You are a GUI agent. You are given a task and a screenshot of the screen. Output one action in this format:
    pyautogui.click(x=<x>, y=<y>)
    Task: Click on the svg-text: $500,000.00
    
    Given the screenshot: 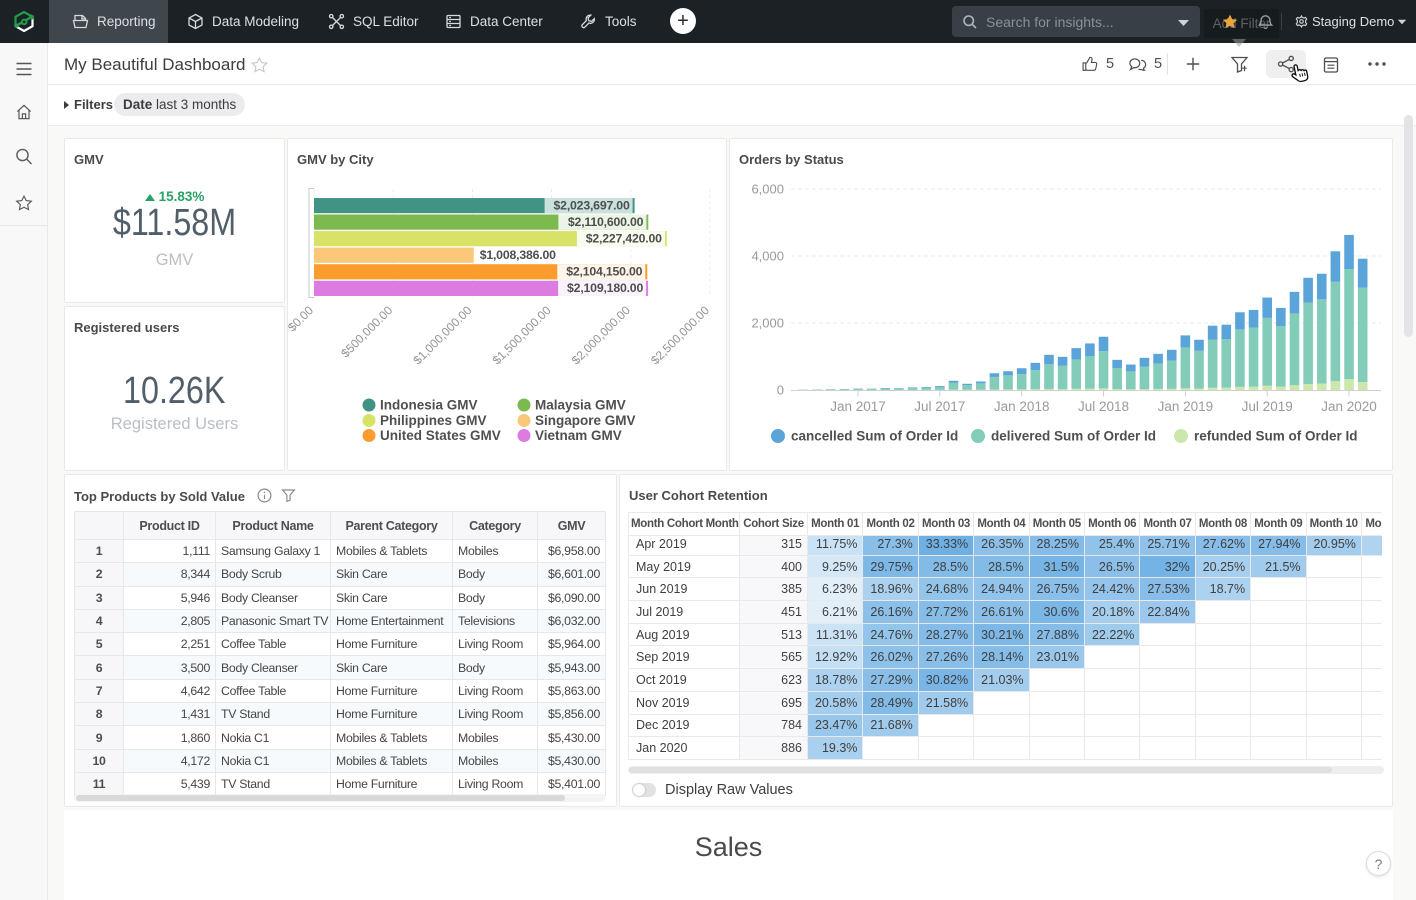 What is the action you would take?
    pyautogui.click(x=366, y=331)
    